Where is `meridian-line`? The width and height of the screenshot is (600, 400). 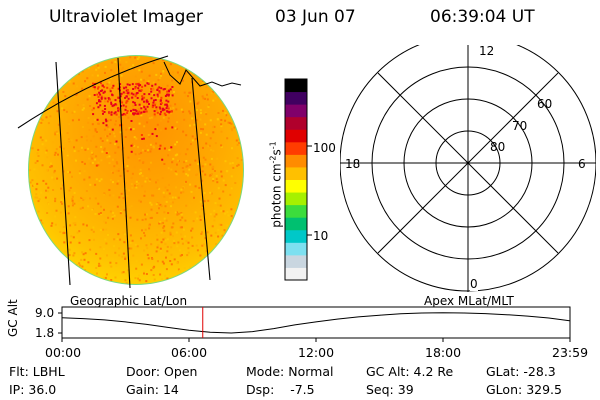 meridian-line is located at coordinates (201, 179).